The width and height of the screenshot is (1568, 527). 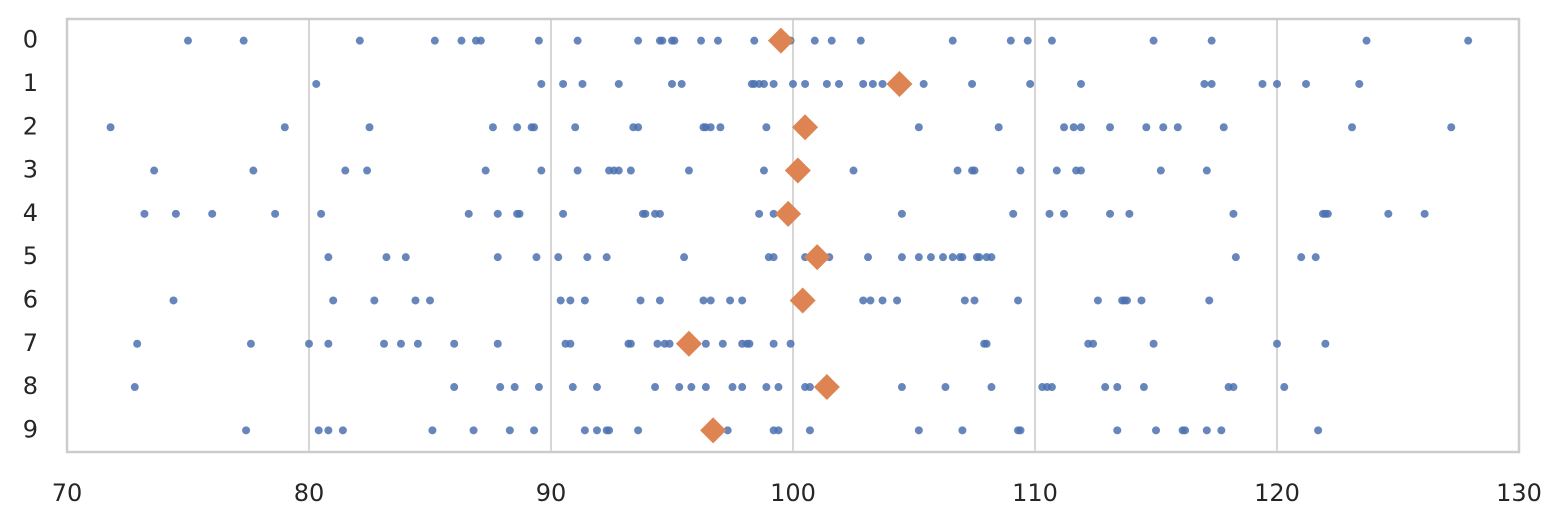 I want to click on y-tick-label: 0, so click(x=30, y=40).